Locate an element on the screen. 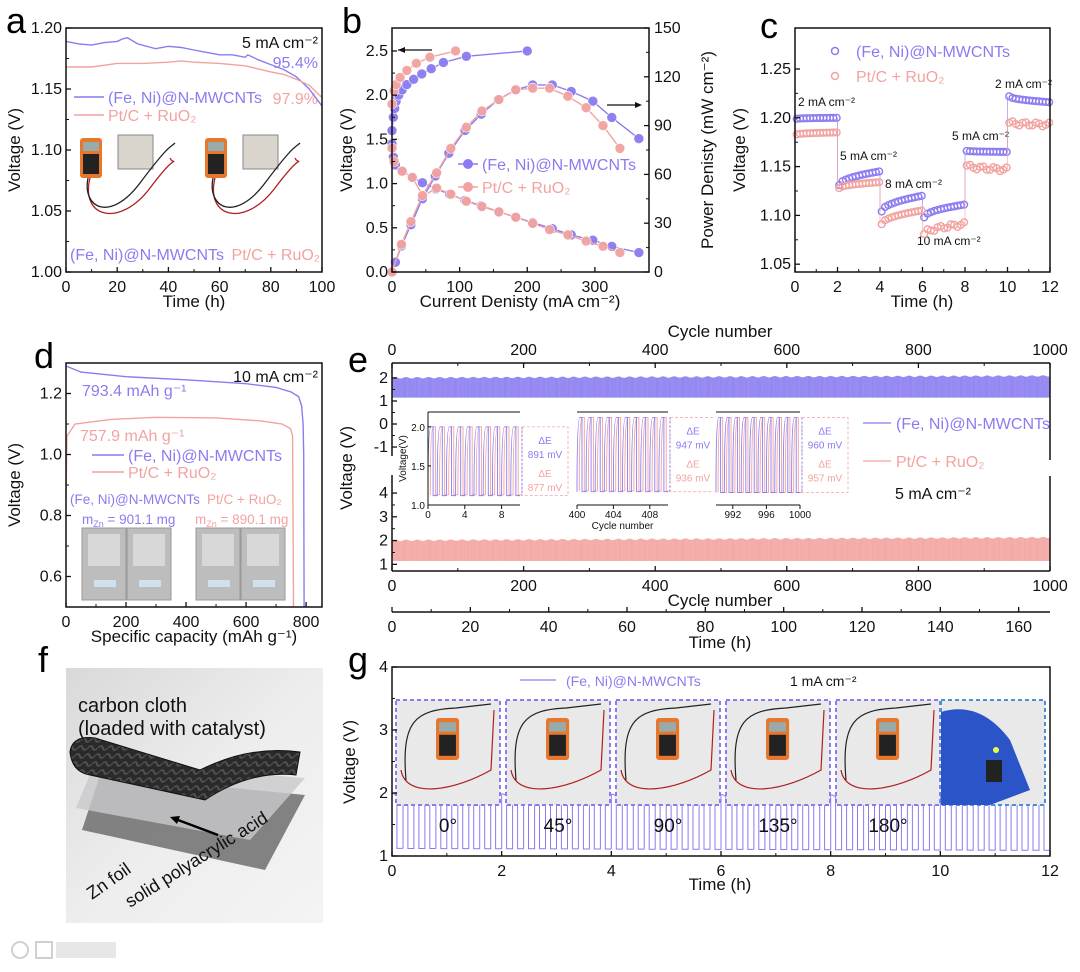 The width and height of the screenshot is (1080, 972). current-label: 10 mA cm⁻² is located at coordinates (276, 377).